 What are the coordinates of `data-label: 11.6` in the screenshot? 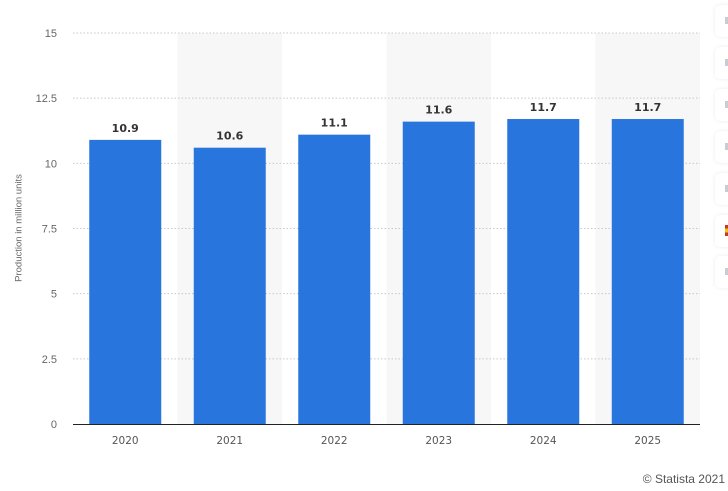 It's located at (438, 110).